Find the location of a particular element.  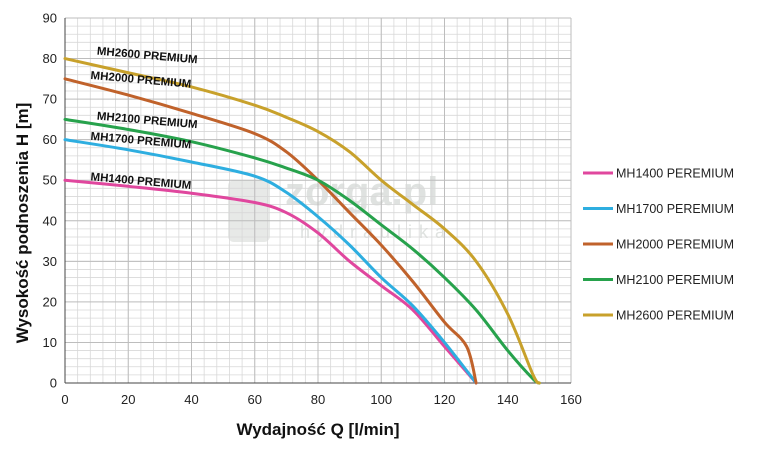

y-tick-label: 80 is located at coordinates (50, 58).